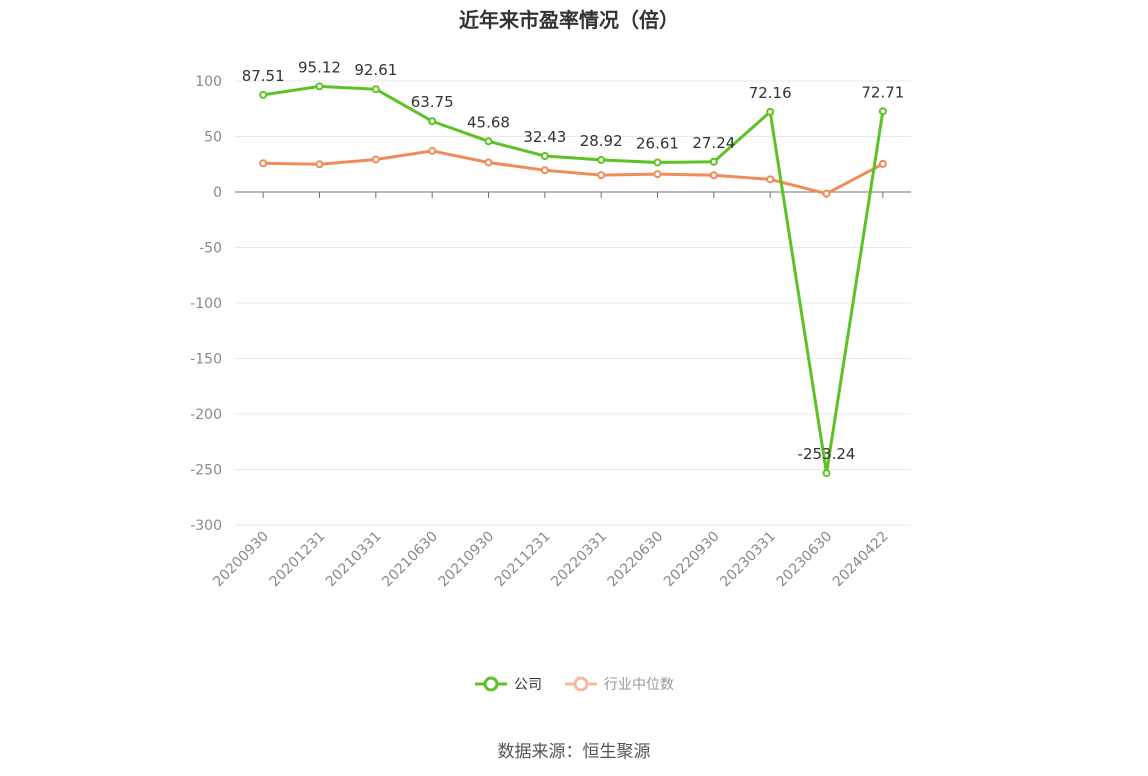 The width and height of the screenshot is (1148, 776). What do you see at coordinates (713, 143) in the screenshot?
I see `data-label: 27.24` at bounding box center [713, 143].